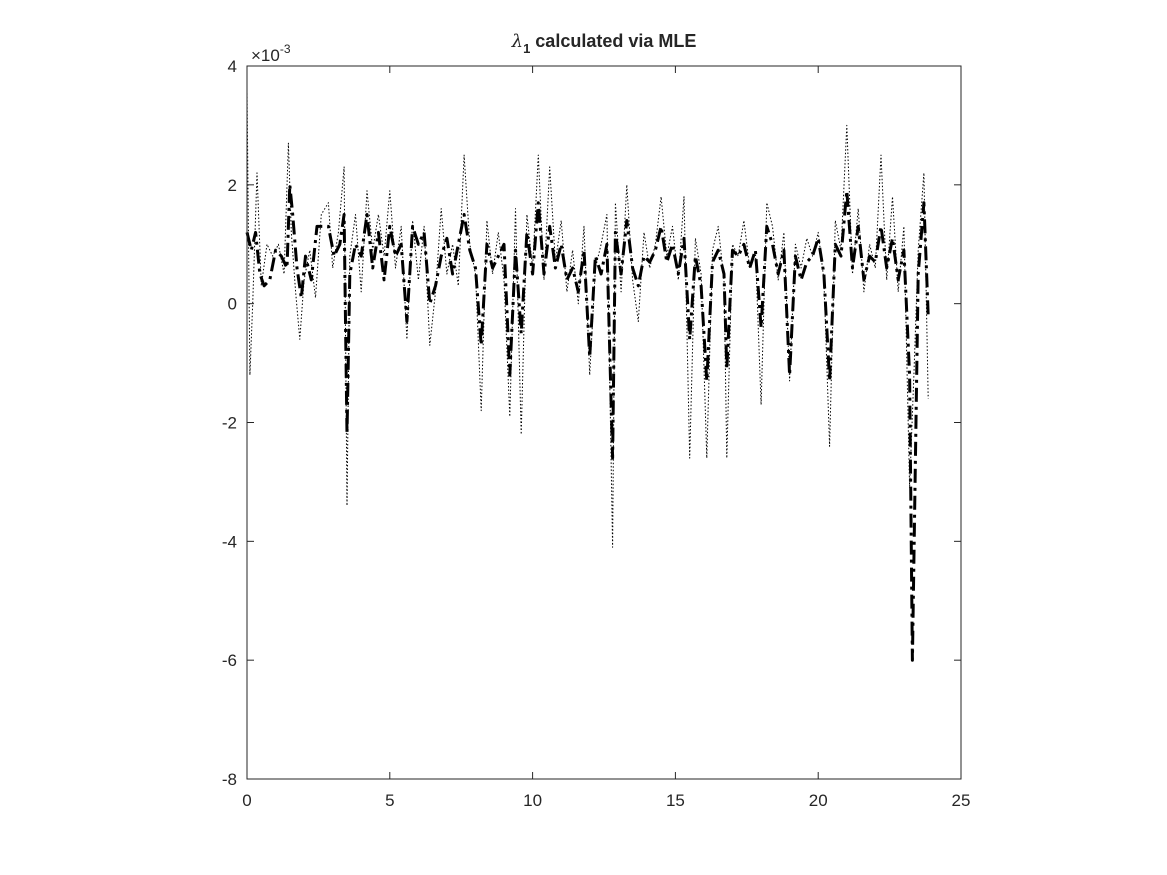 Image resolution: width=1167 pixels, height=875 pixels. Describe the element at coordinates (517, 41) in the screenshot. I see `chart-title-symbol: λ` at that location.